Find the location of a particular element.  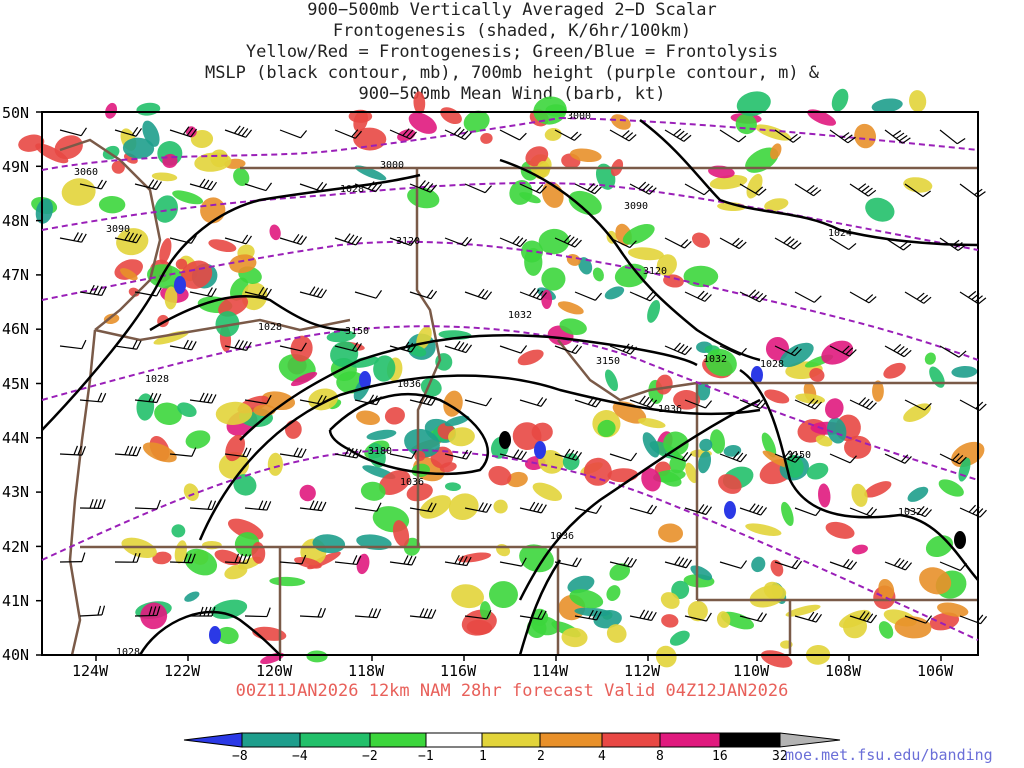

credit-link: moe.met.fsu.edu/banding is located at coordinates (889, 755).